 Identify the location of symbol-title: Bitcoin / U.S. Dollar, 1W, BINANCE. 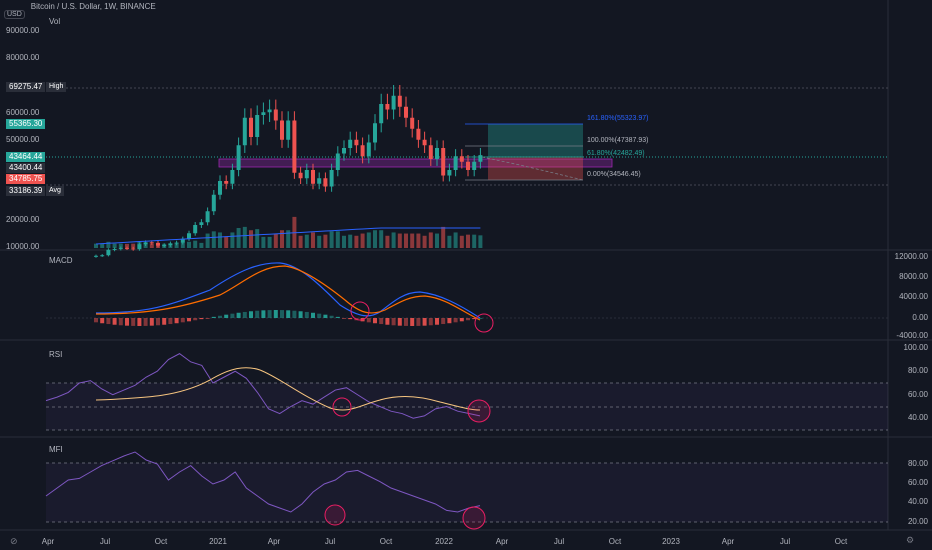
(93, 6).